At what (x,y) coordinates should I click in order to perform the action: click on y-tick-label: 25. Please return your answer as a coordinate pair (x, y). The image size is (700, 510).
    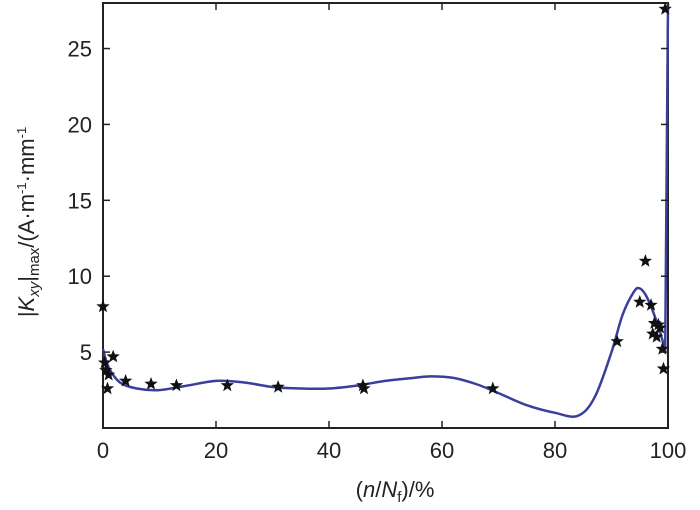
    Looking at the image, I should click on (80, 49).